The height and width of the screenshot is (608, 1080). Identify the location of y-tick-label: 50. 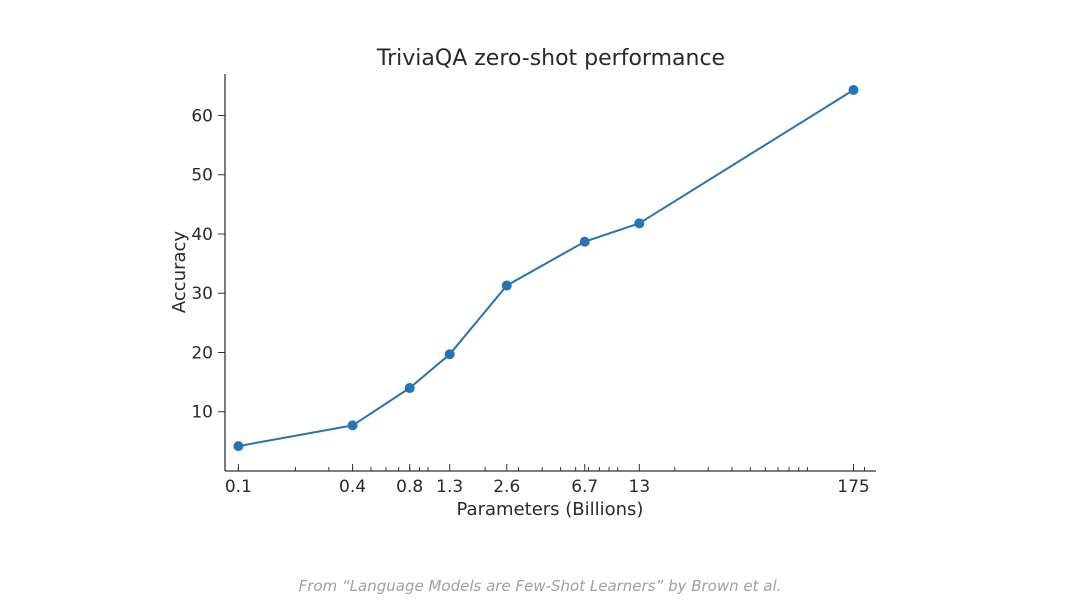
(202, 176).